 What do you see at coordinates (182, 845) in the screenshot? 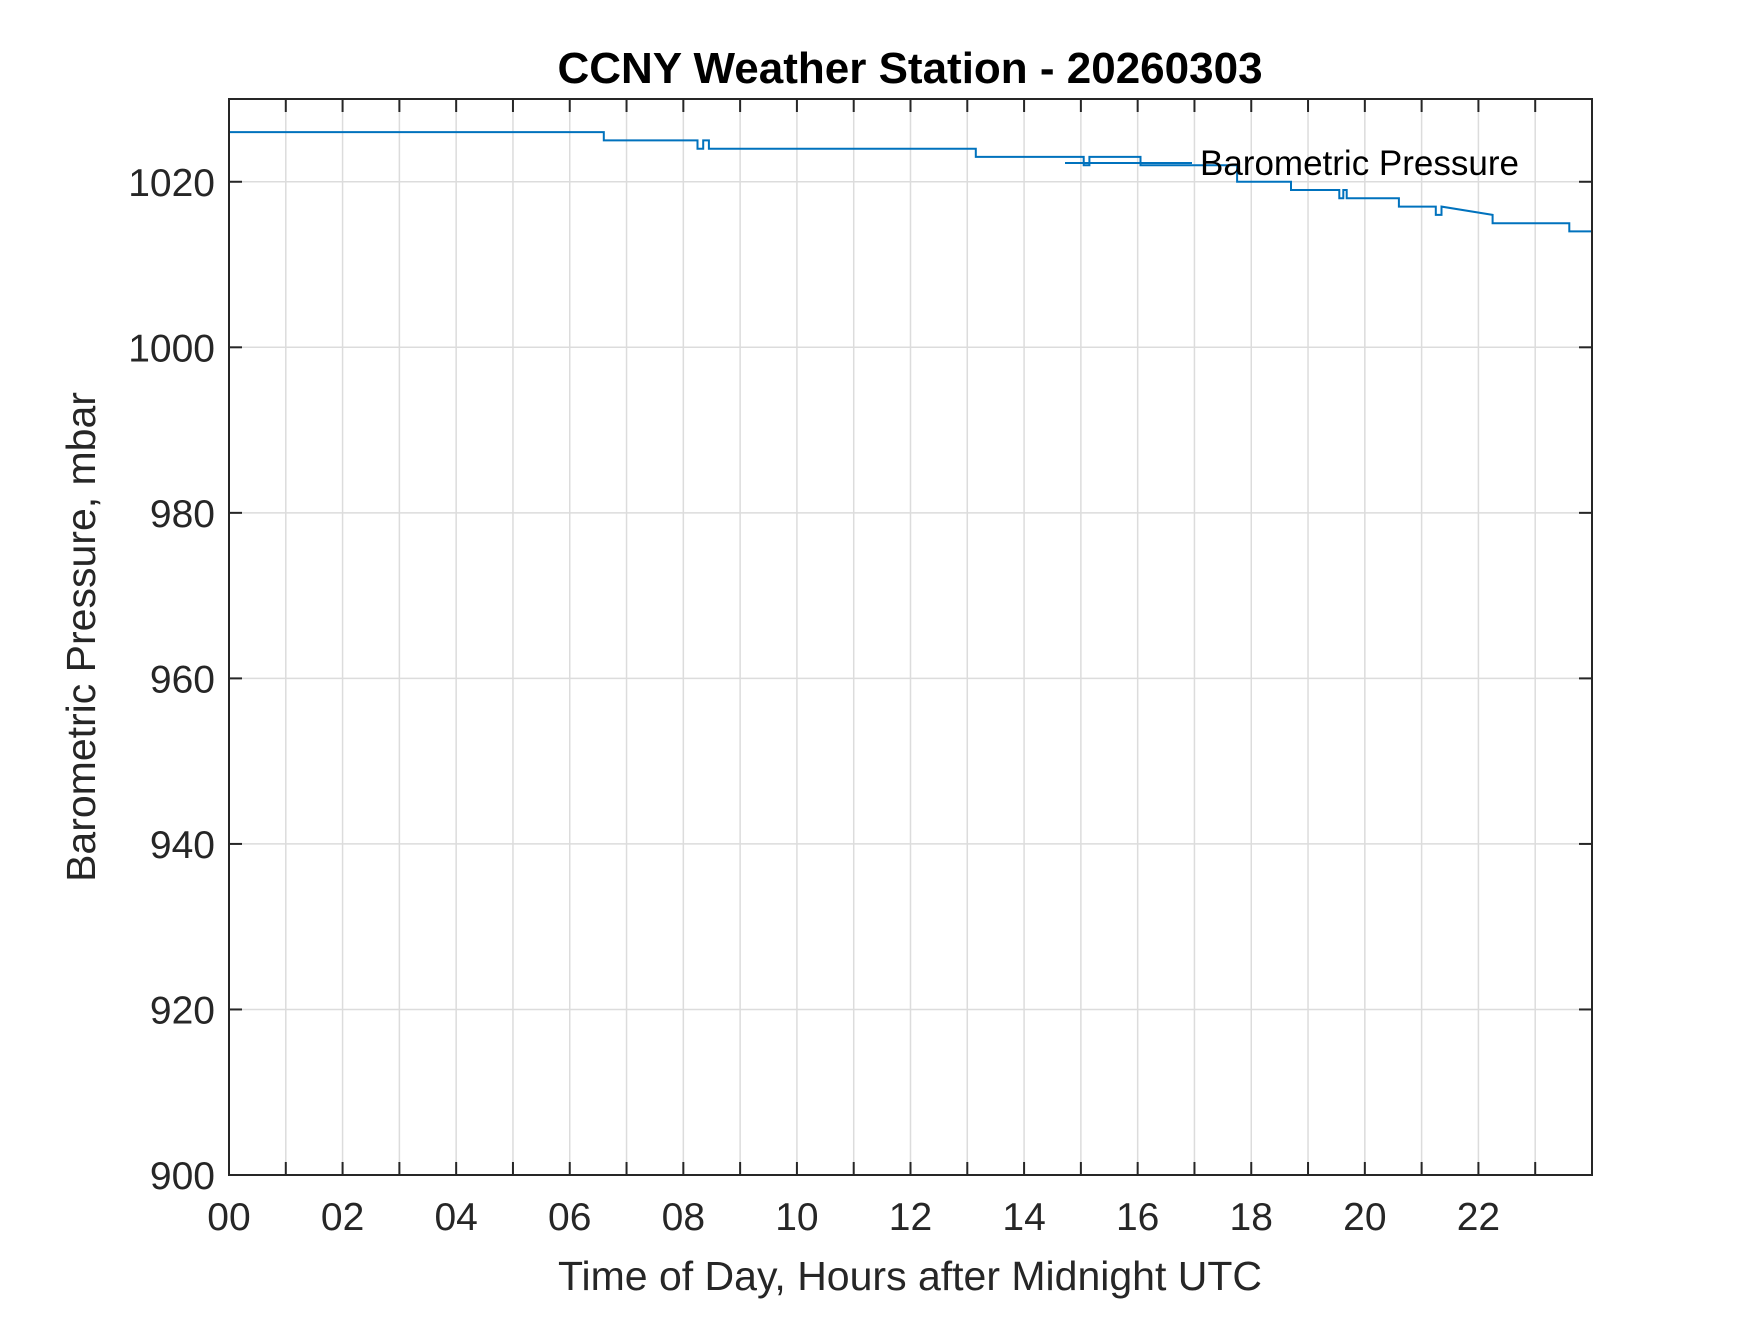
I see `y-tick-label: 940` at bounding box center [182, 845].